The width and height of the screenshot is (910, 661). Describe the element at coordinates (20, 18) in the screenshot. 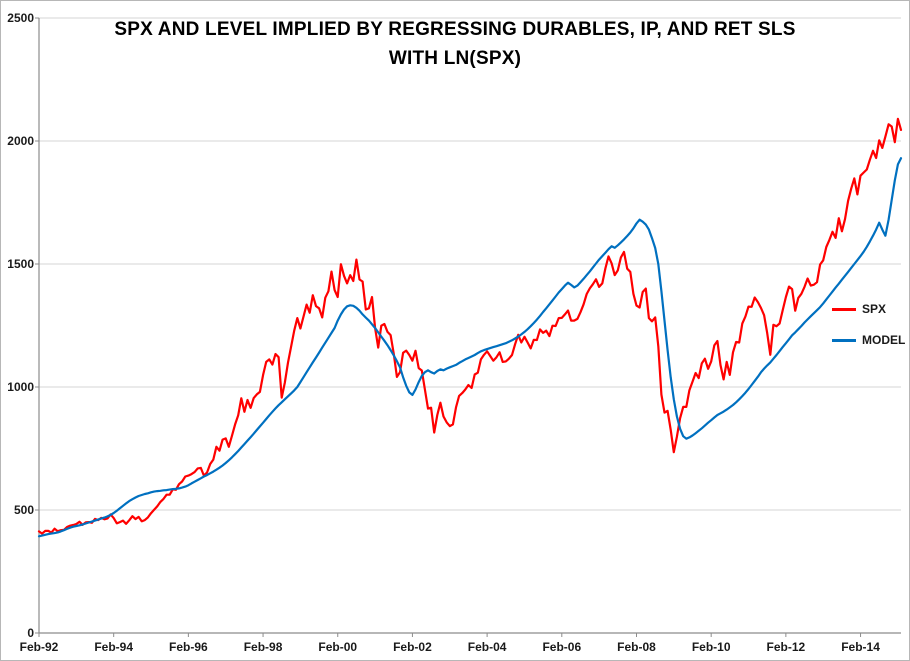

I see `y-axis-label: 2500` at that location.